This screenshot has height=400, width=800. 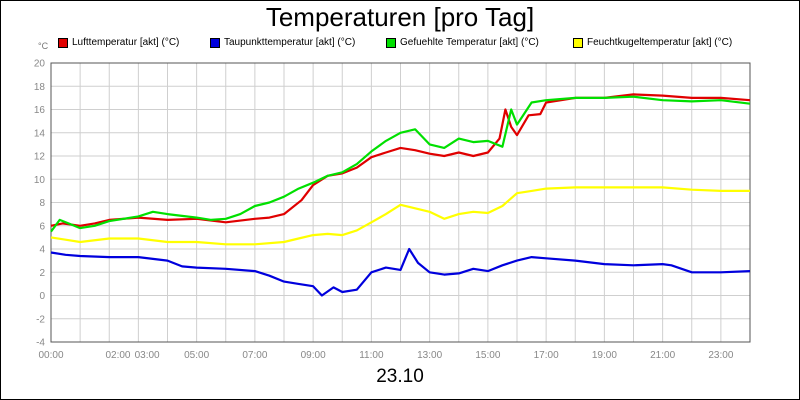 I want to click on x-tick-label: 17:00, so click(x=546, y=355).